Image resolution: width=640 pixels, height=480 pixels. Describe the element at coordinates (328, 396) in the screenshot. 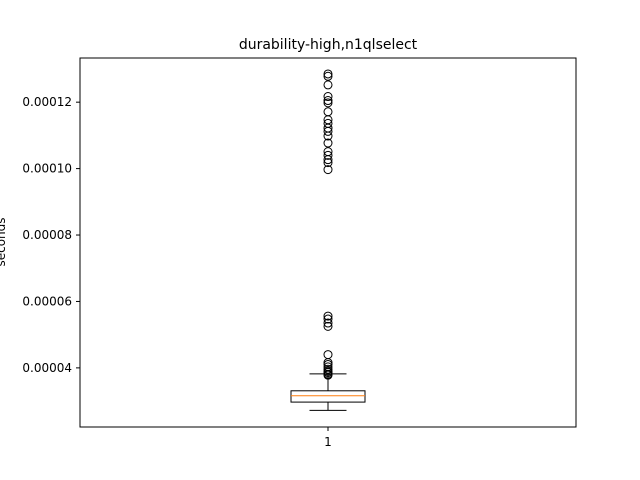

I see `iqr-box` at that location.